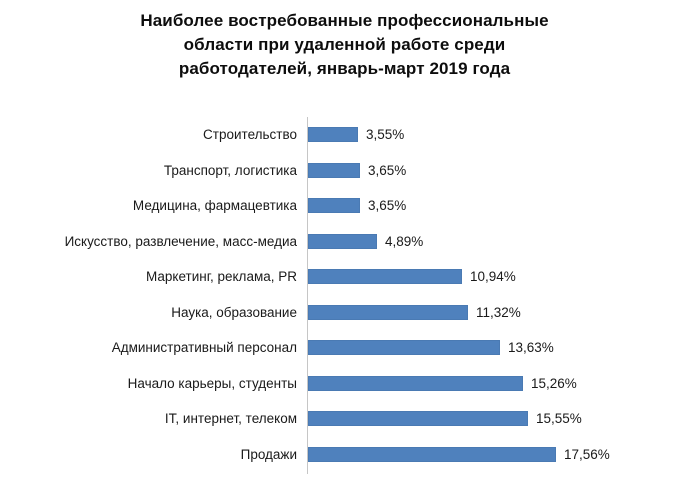 This screenshot has height=495, width=689. I want to click on category-label: Продажи, so click(268, 454).